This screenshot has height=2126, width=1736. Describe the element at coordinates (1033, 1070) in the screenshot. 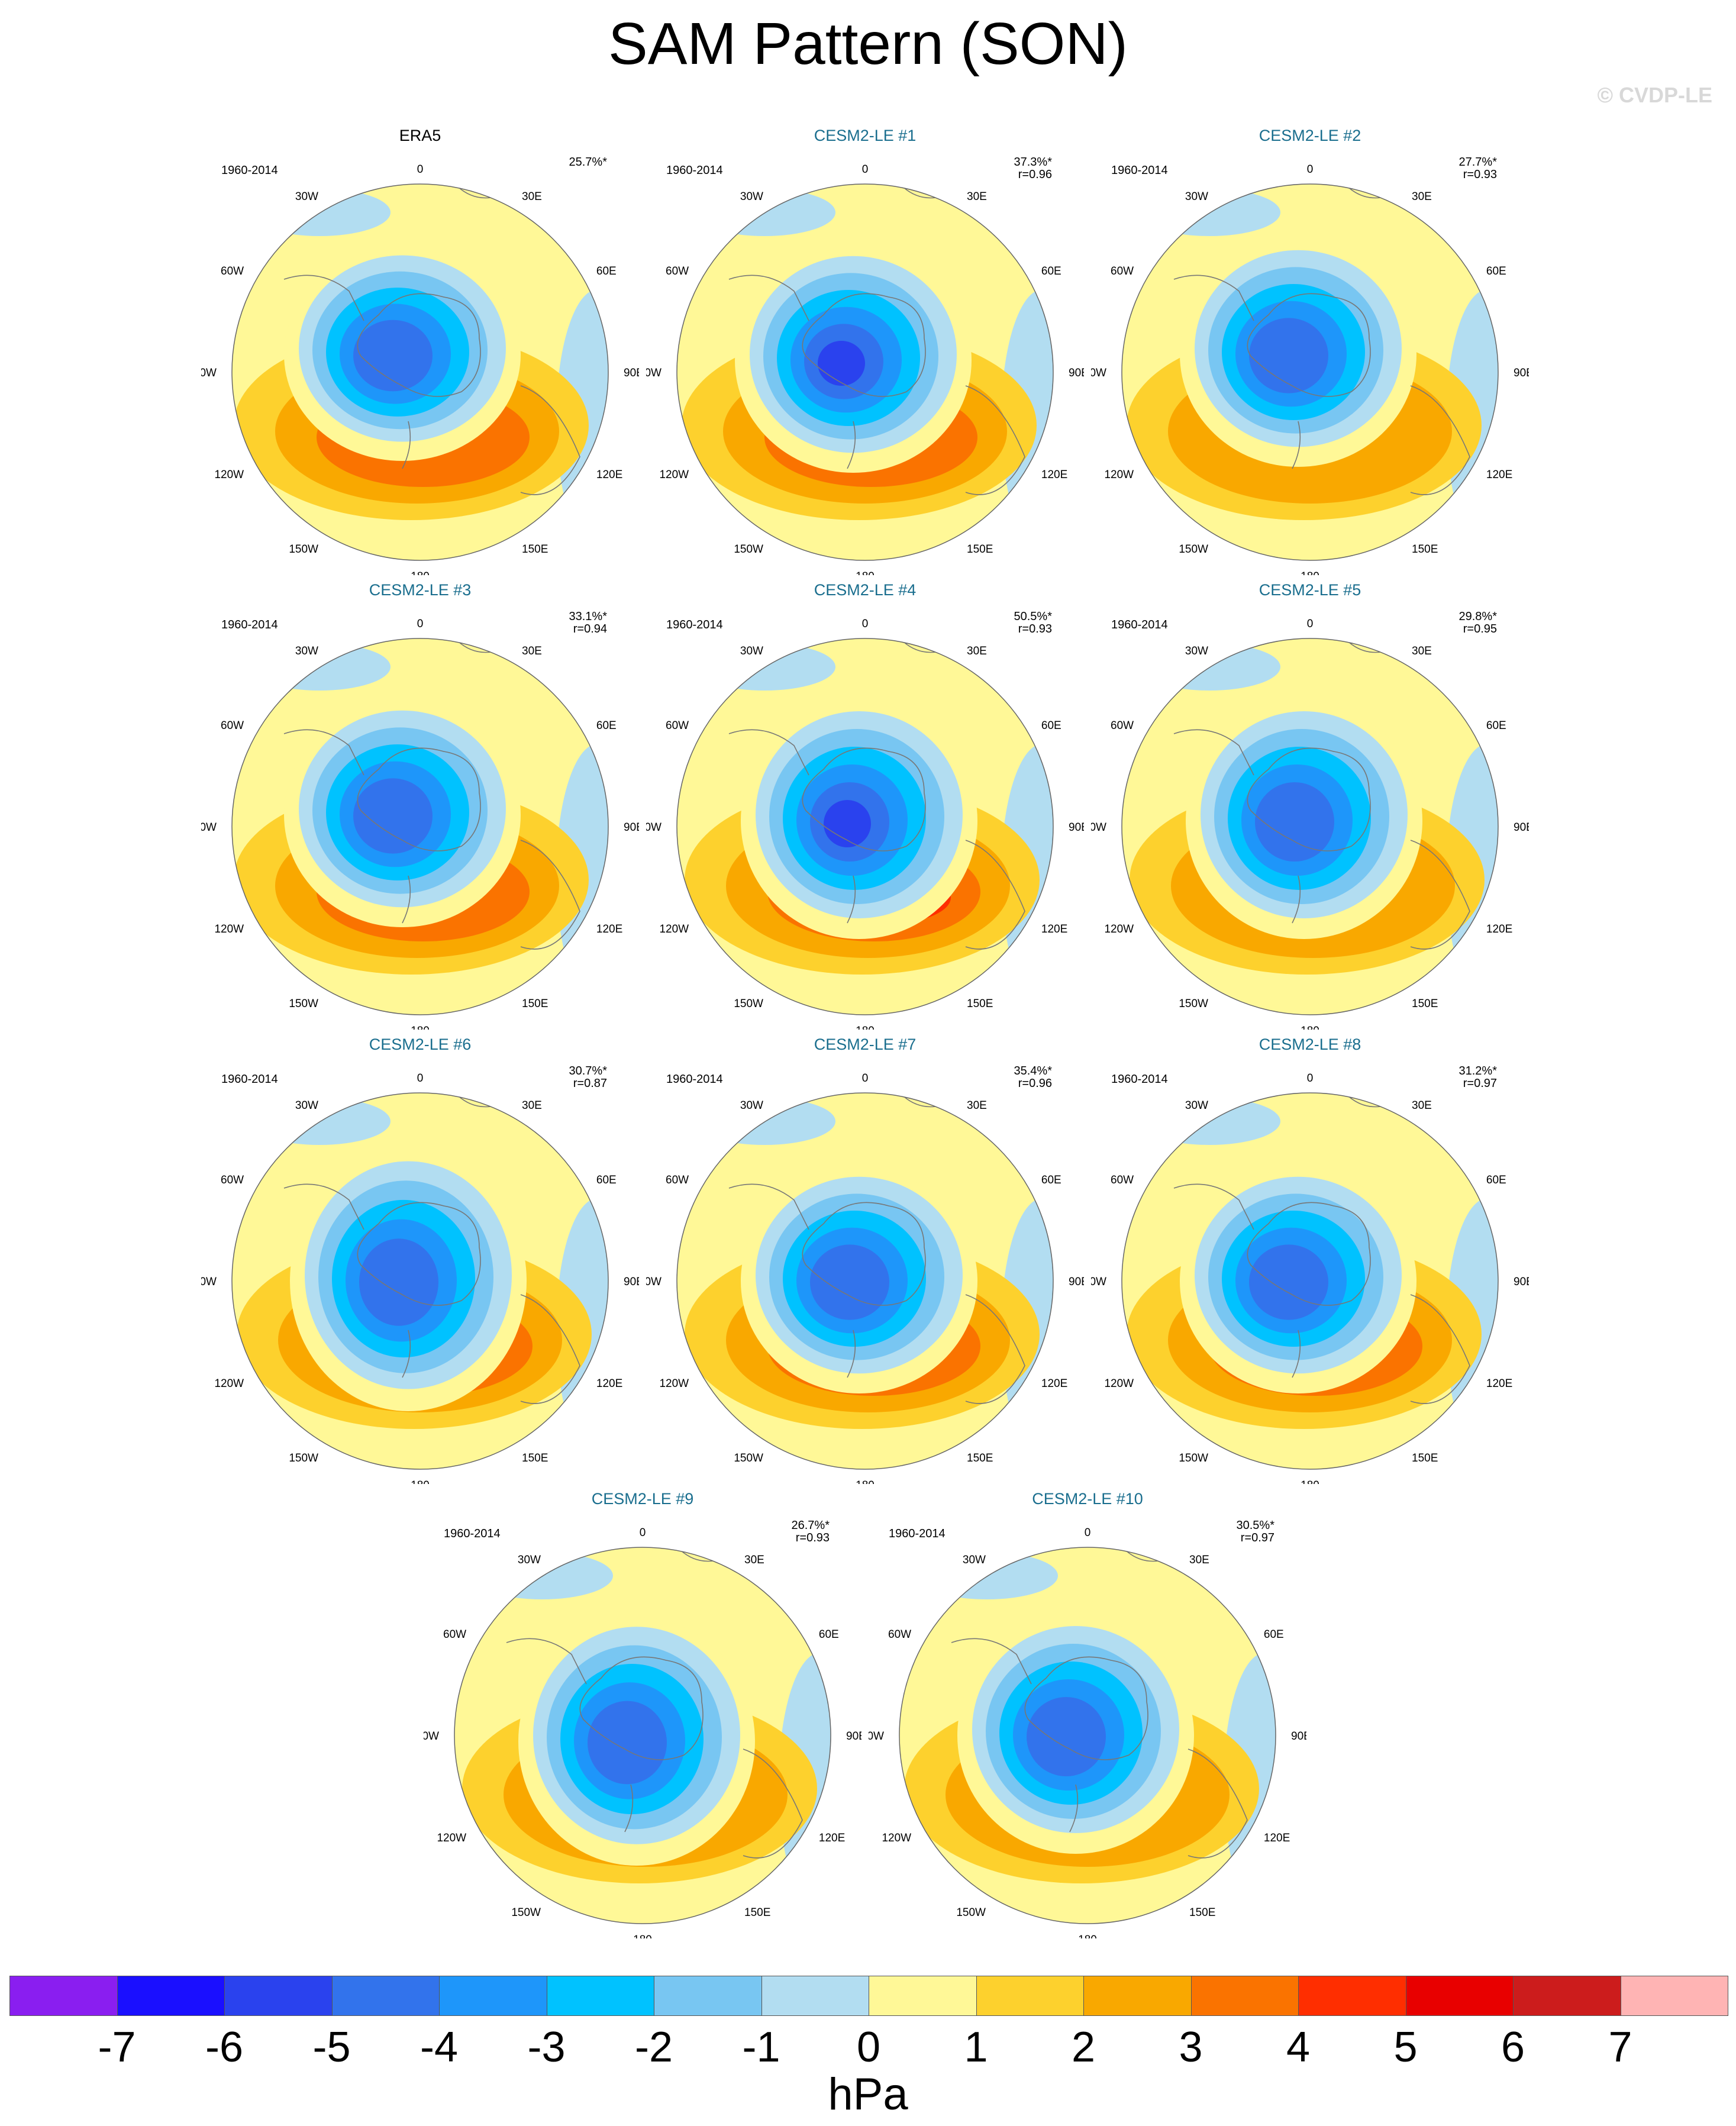

I see `explained-variance: 35.4%*` at that location.